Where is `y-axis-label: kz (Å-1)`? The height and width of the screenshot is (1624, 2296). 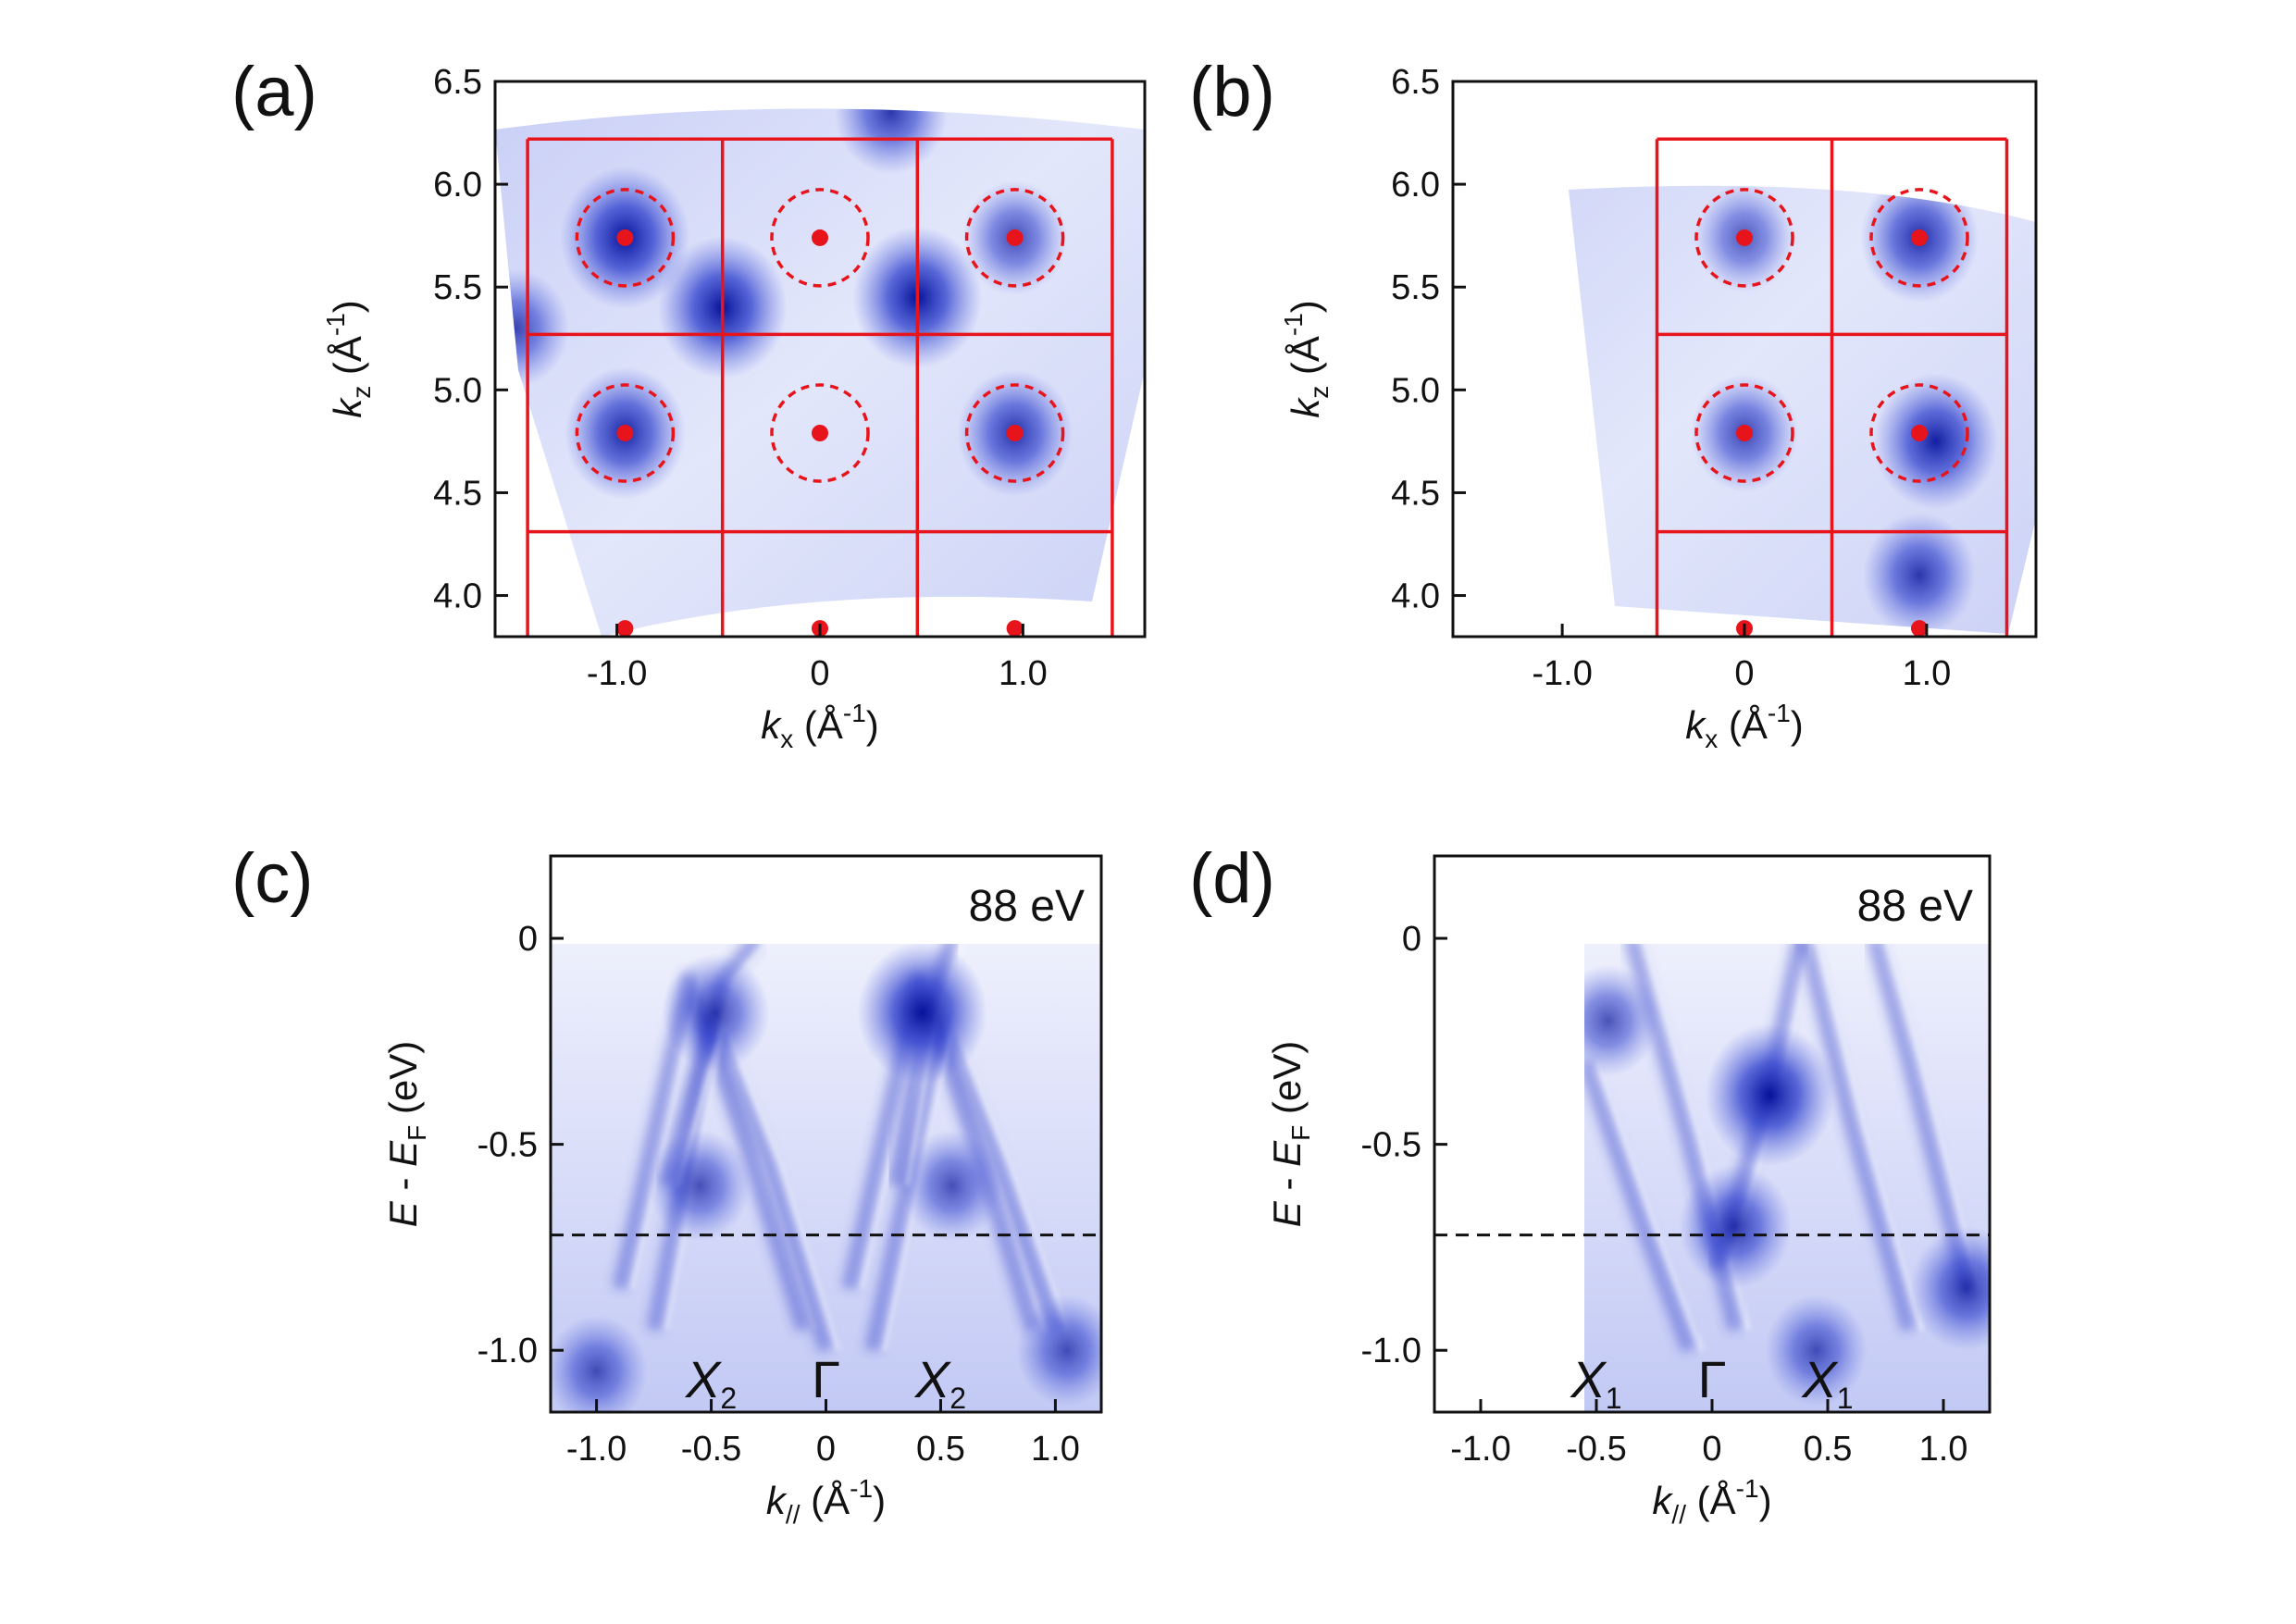 y-axis-label: kz (Å-1) is located at coordinates (1307, 359).